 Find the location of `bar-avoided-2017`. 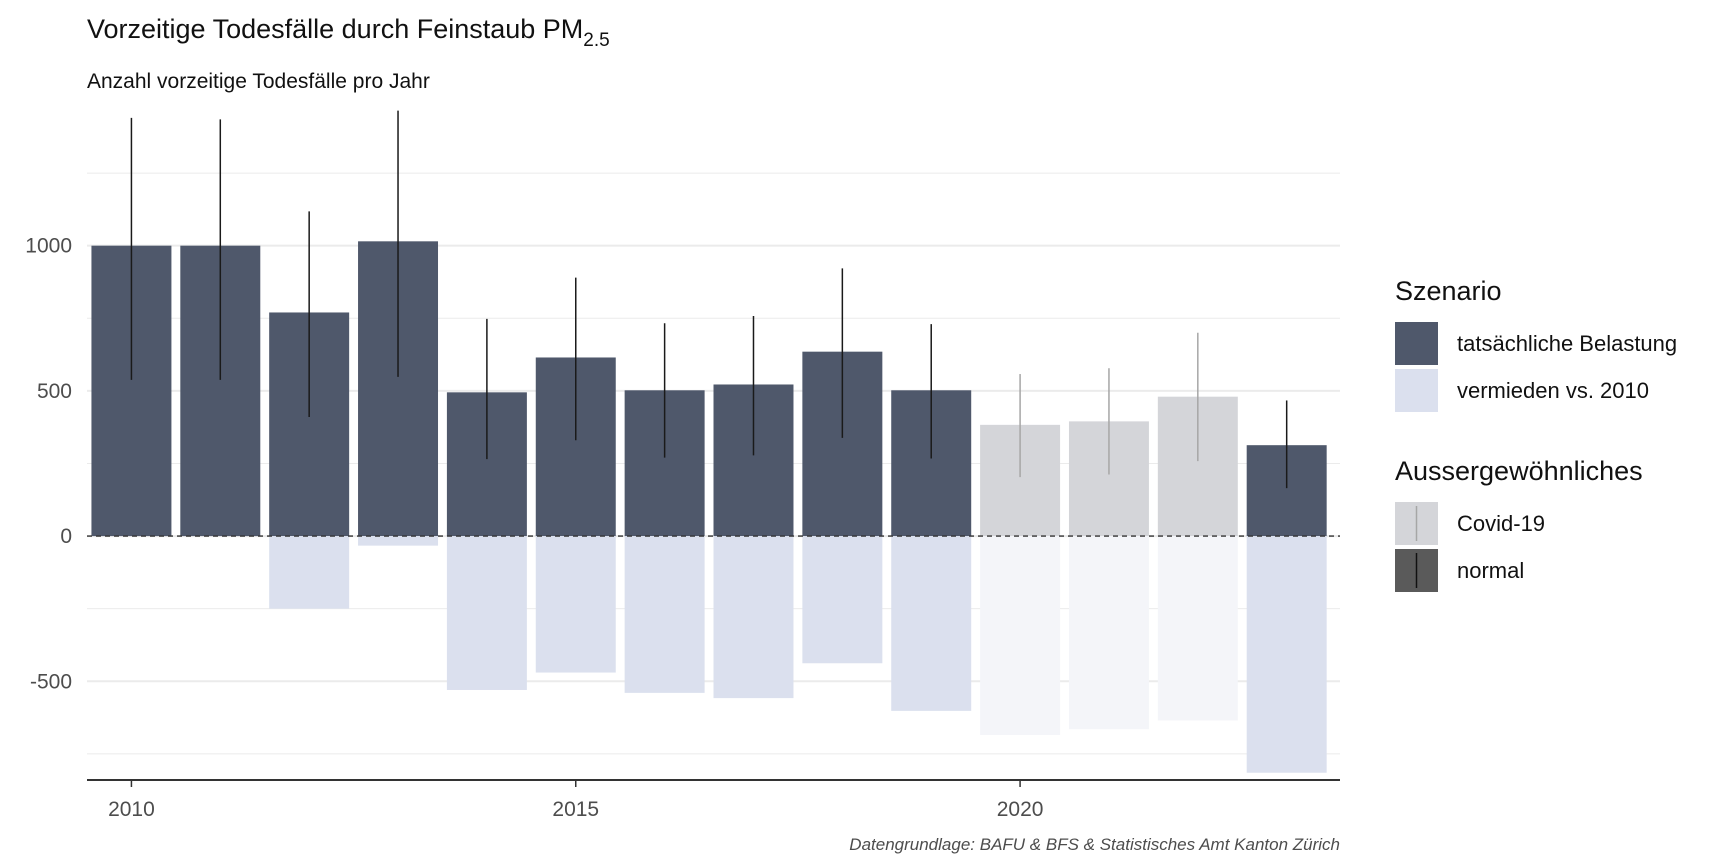

bar-avoided-2017 is located at coordinates (753, 617).